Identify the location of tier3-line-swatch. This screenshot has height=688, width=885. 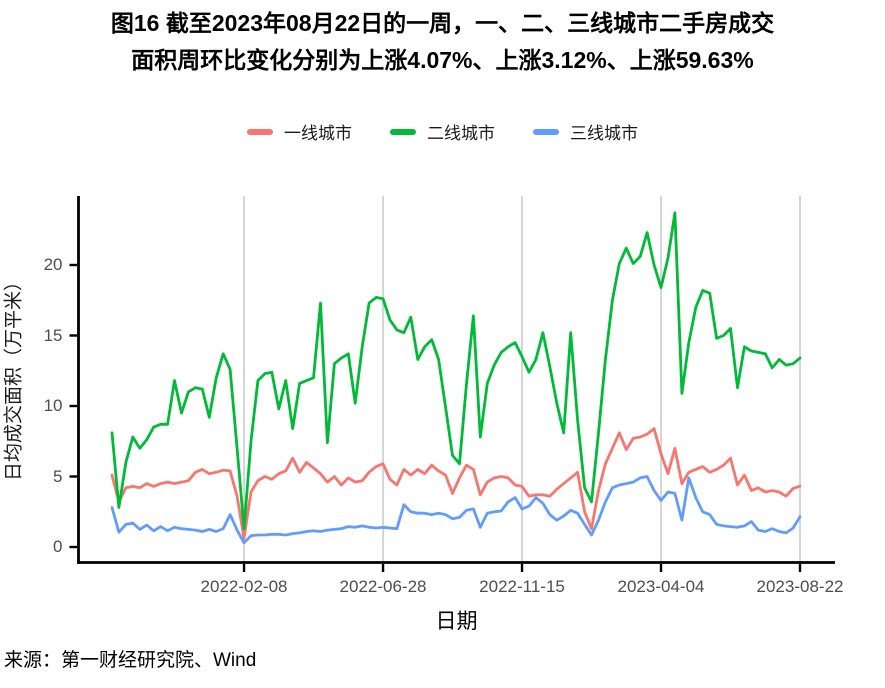
(546, 131).